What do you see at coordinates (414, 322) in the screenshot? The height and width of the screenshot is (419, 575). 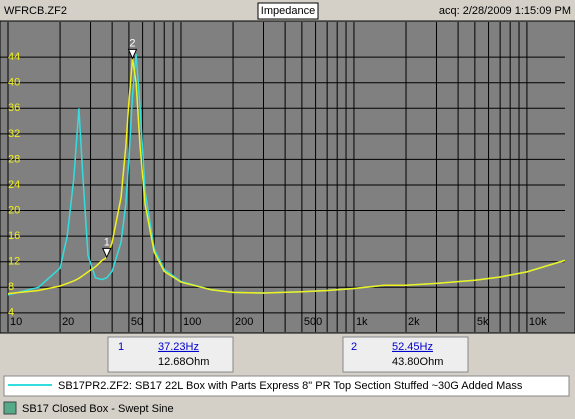 I see `x-tick-label: 2k` at bounding box center [414, 322].